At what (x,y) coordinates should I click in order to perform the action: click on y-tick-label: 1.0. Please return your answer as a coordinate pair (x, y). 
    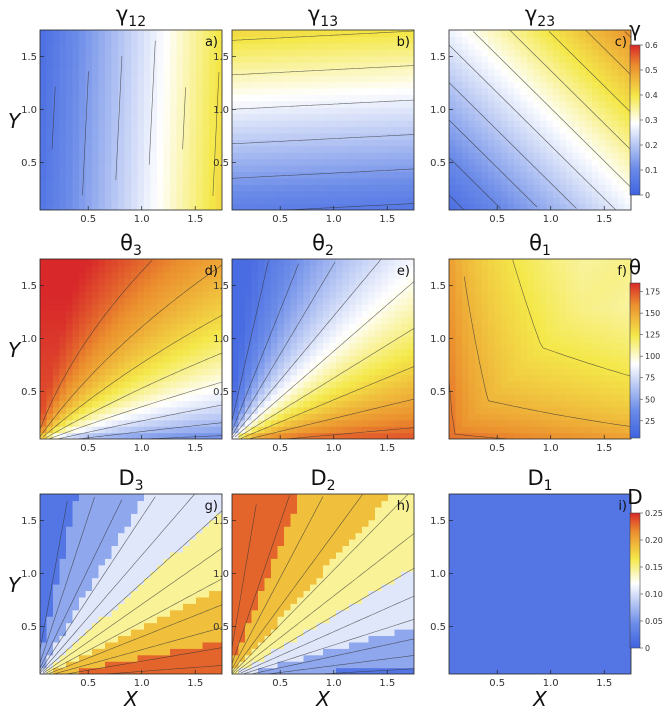
    Looking at the image, I should click on (221, 110).